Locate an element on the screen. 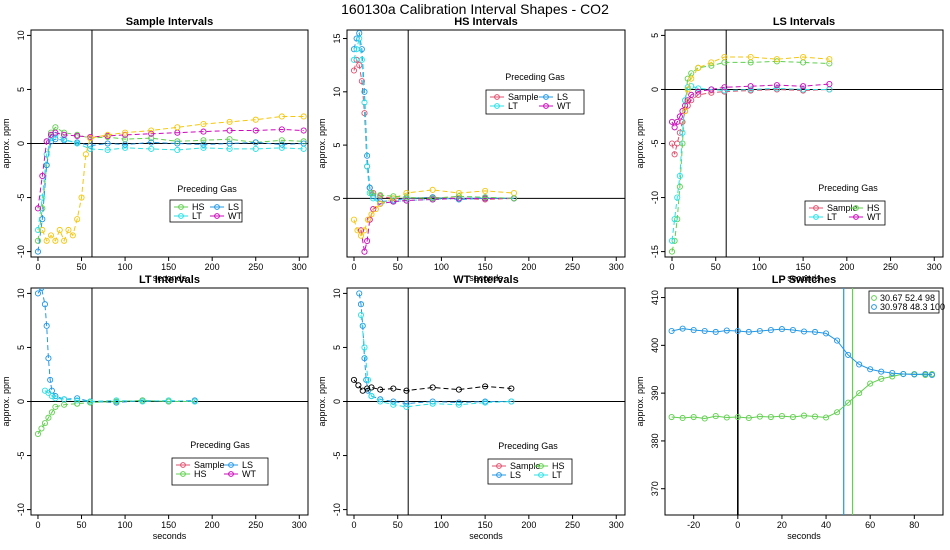  y-tick-label: 0 is located at coordinates (337, 198).